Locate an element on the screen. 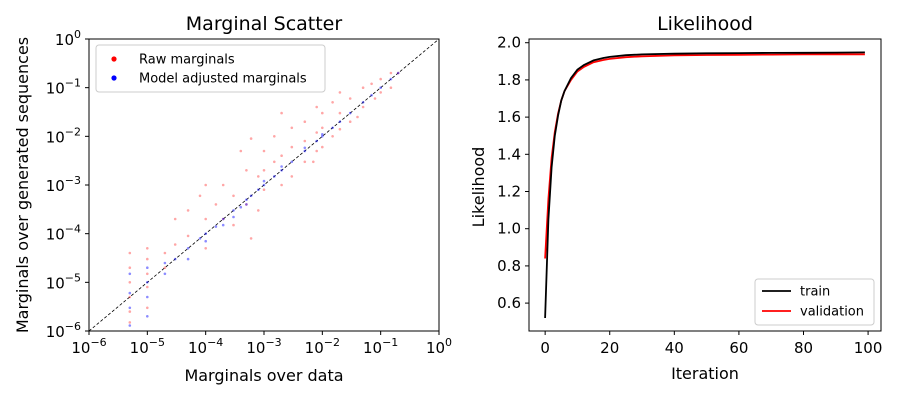  likelihood-y-tick-label: 2.0 is located at coordinates (509, 43).